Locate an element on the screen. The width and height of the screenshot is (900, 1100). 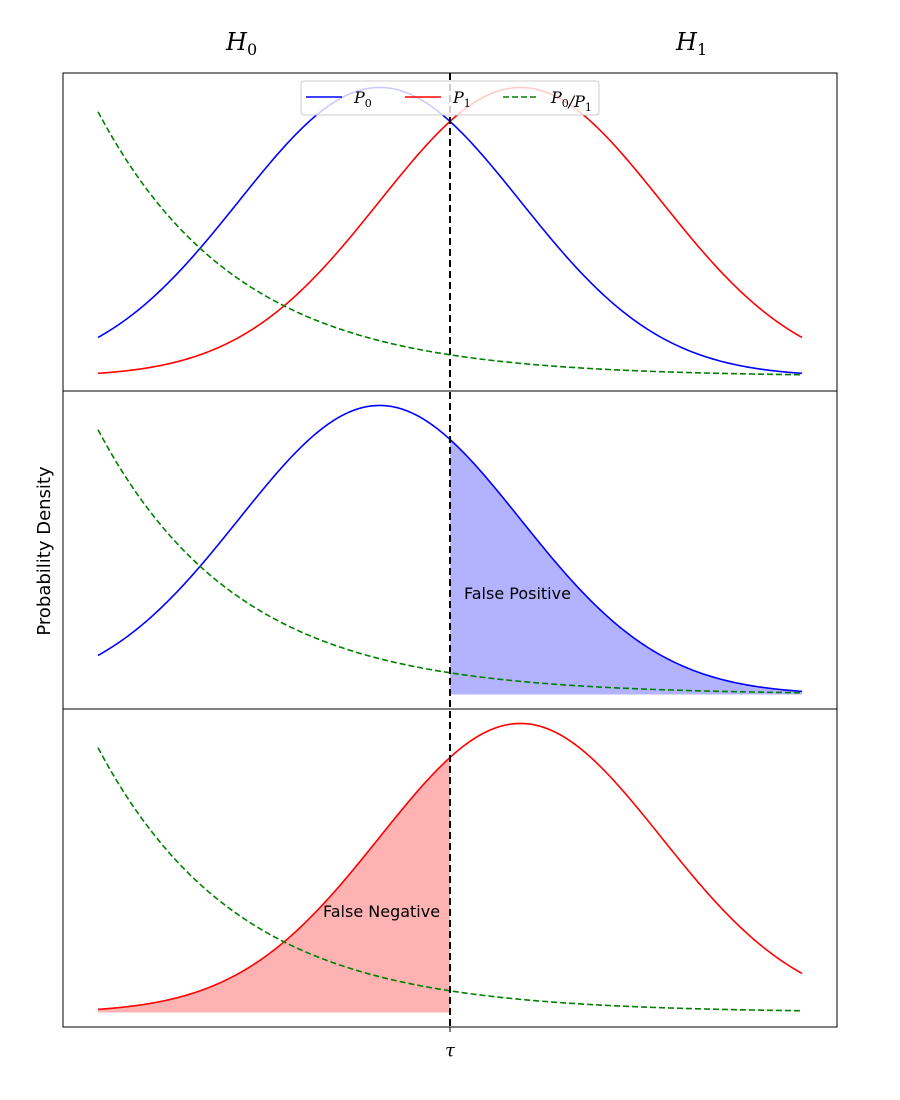
false-positive-area is located at coordinates (626, 567).